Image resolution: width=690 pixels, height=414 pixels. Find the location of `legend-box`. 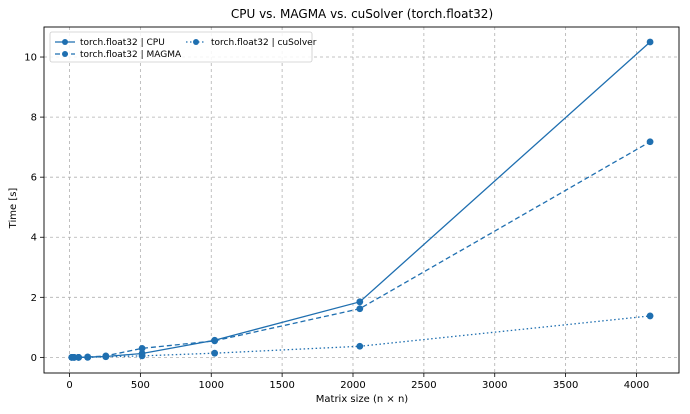

legend-box is located at coordinates (181, 47).